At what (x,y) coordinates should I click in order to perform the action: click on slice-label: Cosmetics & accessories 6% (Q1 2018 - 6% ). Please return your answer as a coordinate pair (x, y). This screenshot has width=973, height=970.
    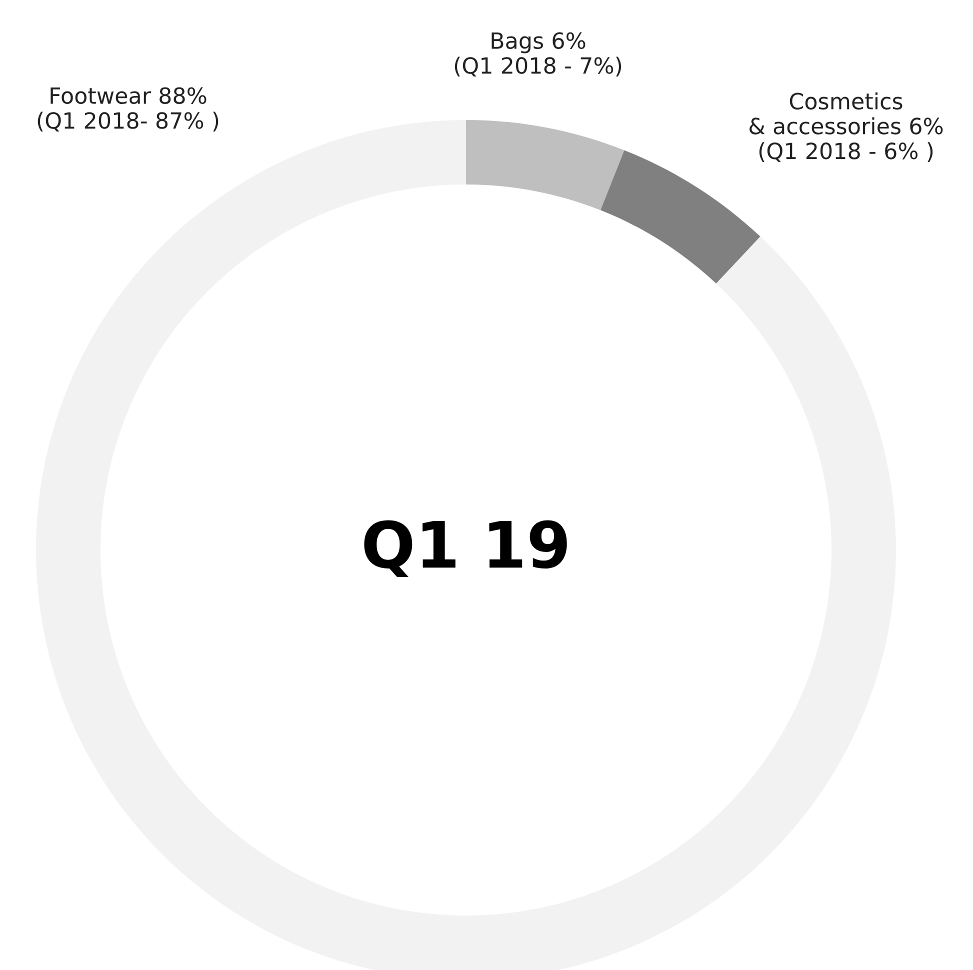
    Looking at the image, I should click on (846, 127).